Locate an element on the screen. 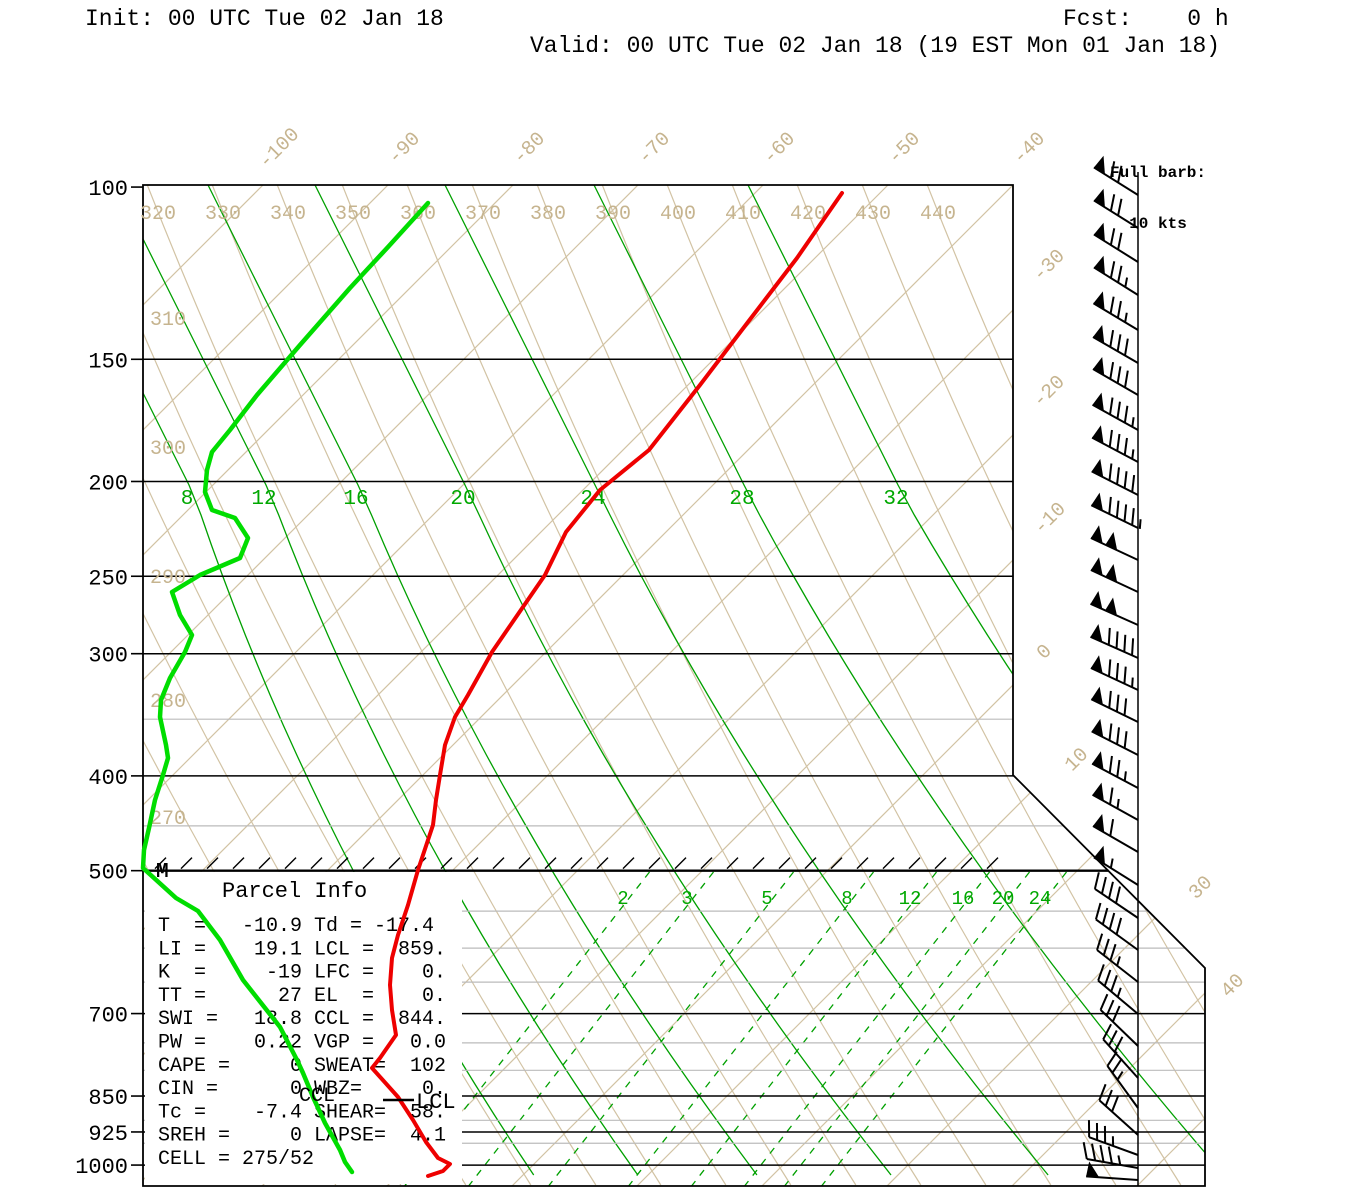 This screenshot has height=1200, width=1350. mixing-ratio-label: 16 is located at coordinates (963, 899).